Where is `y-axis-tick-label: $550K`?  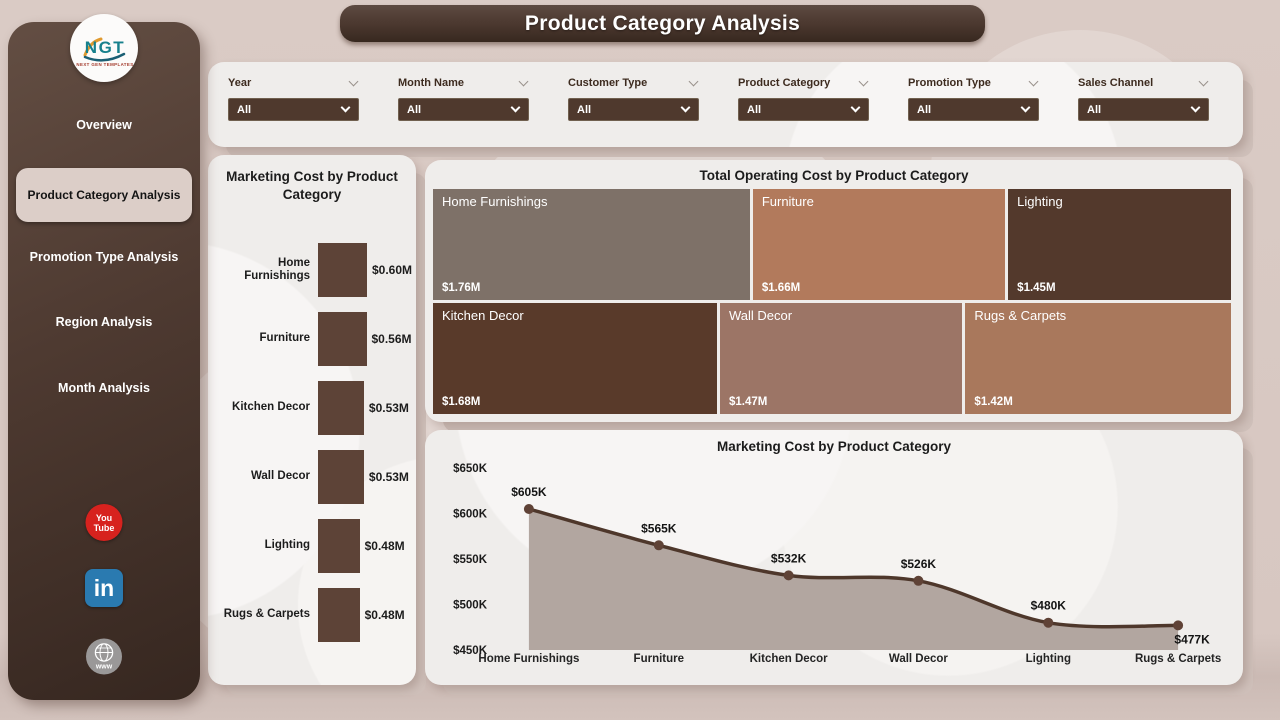
y-axis-tick-label: $550K is located at coordinates (470, 560).